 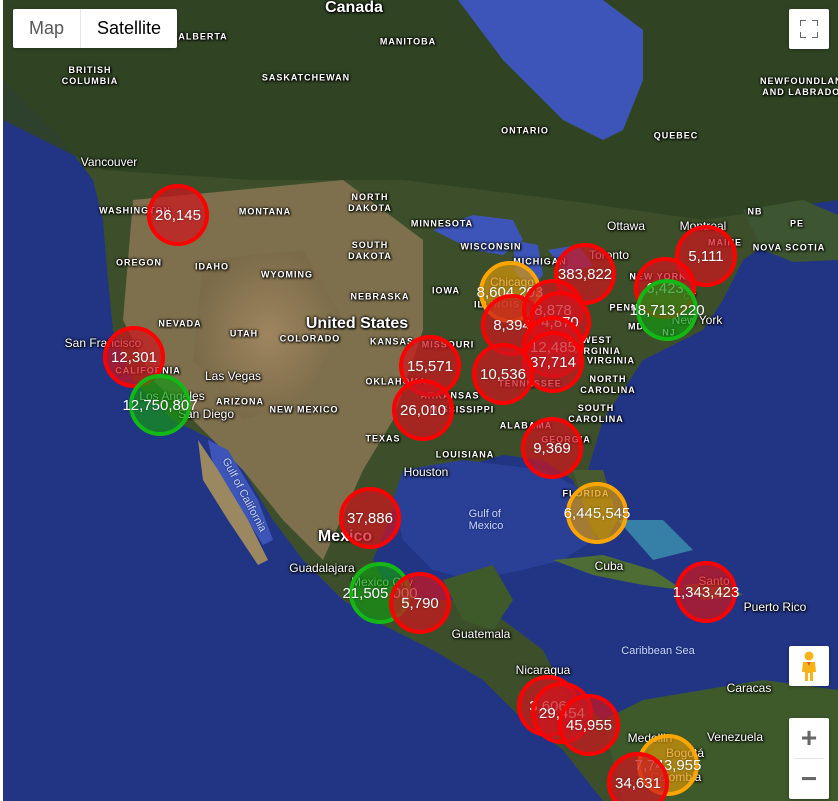 I want to click on marker-value: 1,343,423, so click(x=706, y=592).